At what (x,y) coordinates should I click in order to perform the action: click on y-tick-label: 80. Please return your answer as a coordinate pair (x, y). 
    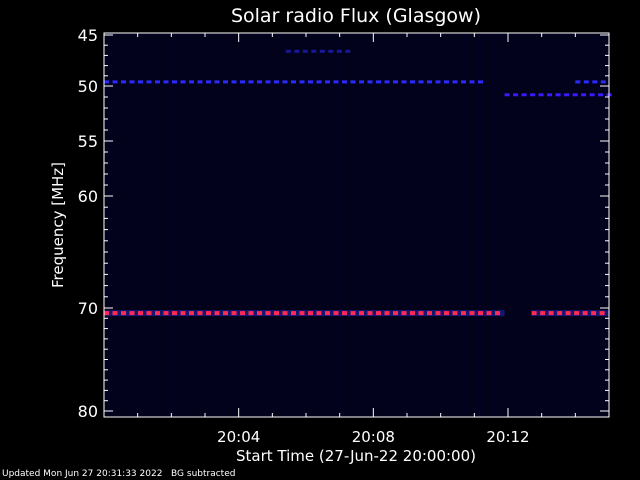
    Looking at the image, I should click on (88, 411).